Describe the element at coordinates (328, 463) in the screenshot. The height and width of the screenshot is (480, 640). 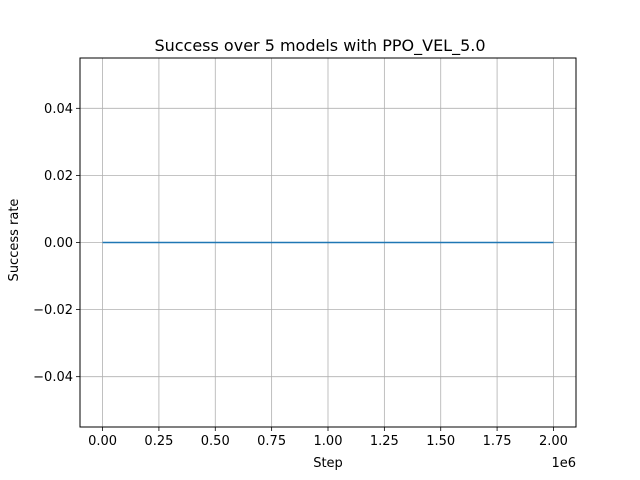
I see `x-axis-label: Step` at that location.